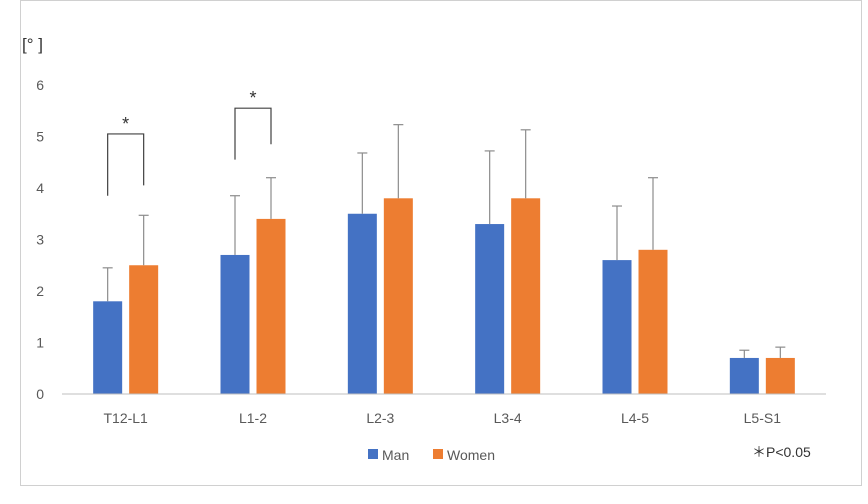 The image size is (868, 504). I want to click on bar-women-l5-s1, so click(780, 375).